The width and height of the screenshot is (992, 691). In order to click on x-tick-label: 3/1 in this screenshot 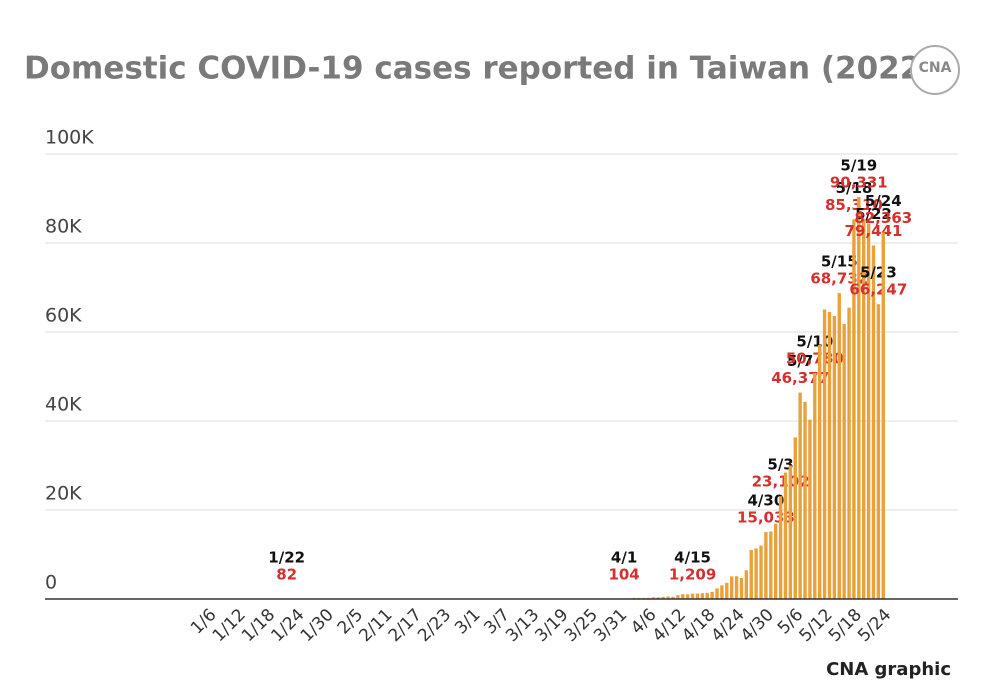, I will do `click(467, 621)`.